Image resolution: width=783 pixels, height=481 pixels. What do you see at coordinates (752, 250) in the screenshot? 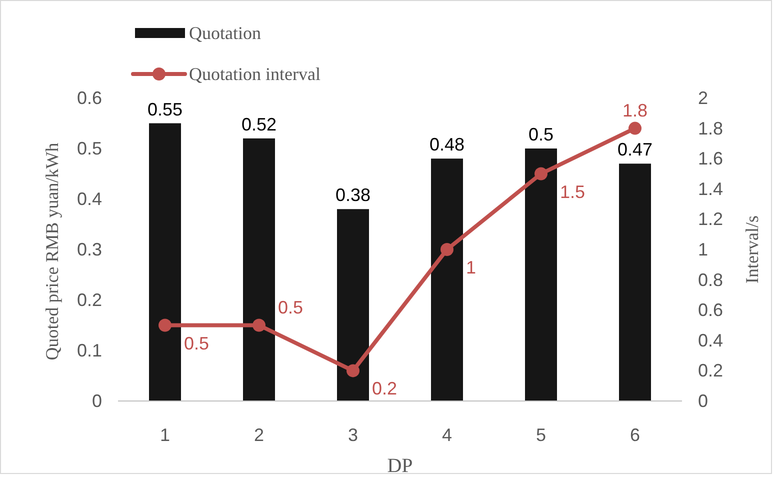
I see `y2-axis-title: Interval/s` at bounding box center [752, 250].